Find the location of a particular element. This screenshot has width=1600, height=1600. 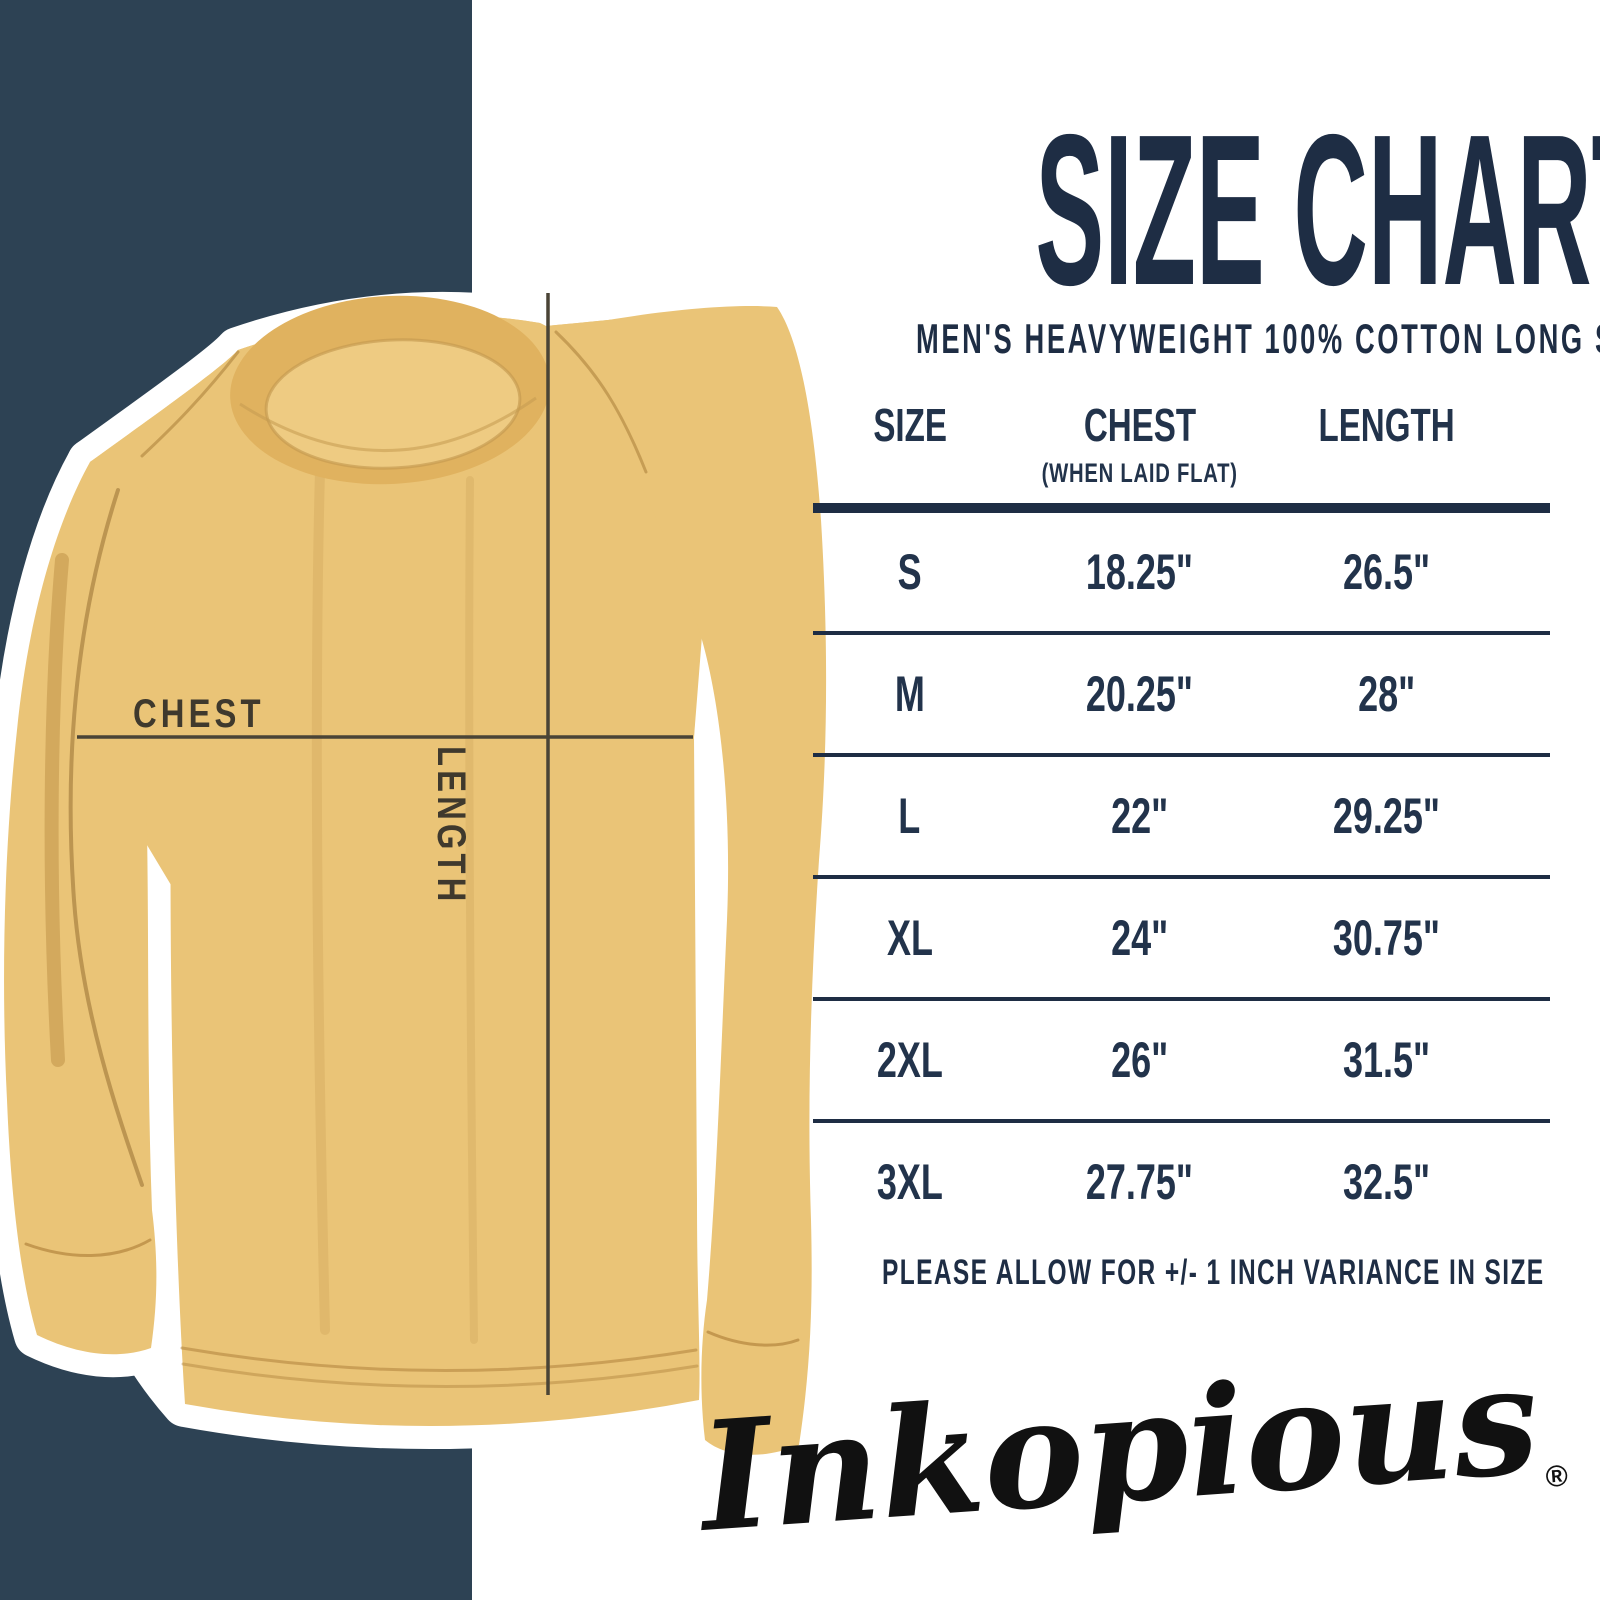

size-value: S is located at coordinates (909, 572).